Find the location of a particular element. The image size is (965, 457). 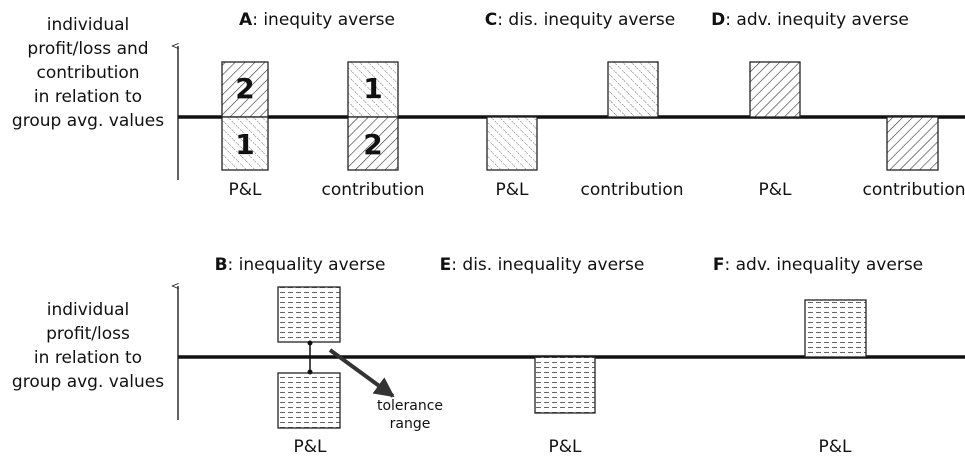

arrow is located at coordinates (361, 373).